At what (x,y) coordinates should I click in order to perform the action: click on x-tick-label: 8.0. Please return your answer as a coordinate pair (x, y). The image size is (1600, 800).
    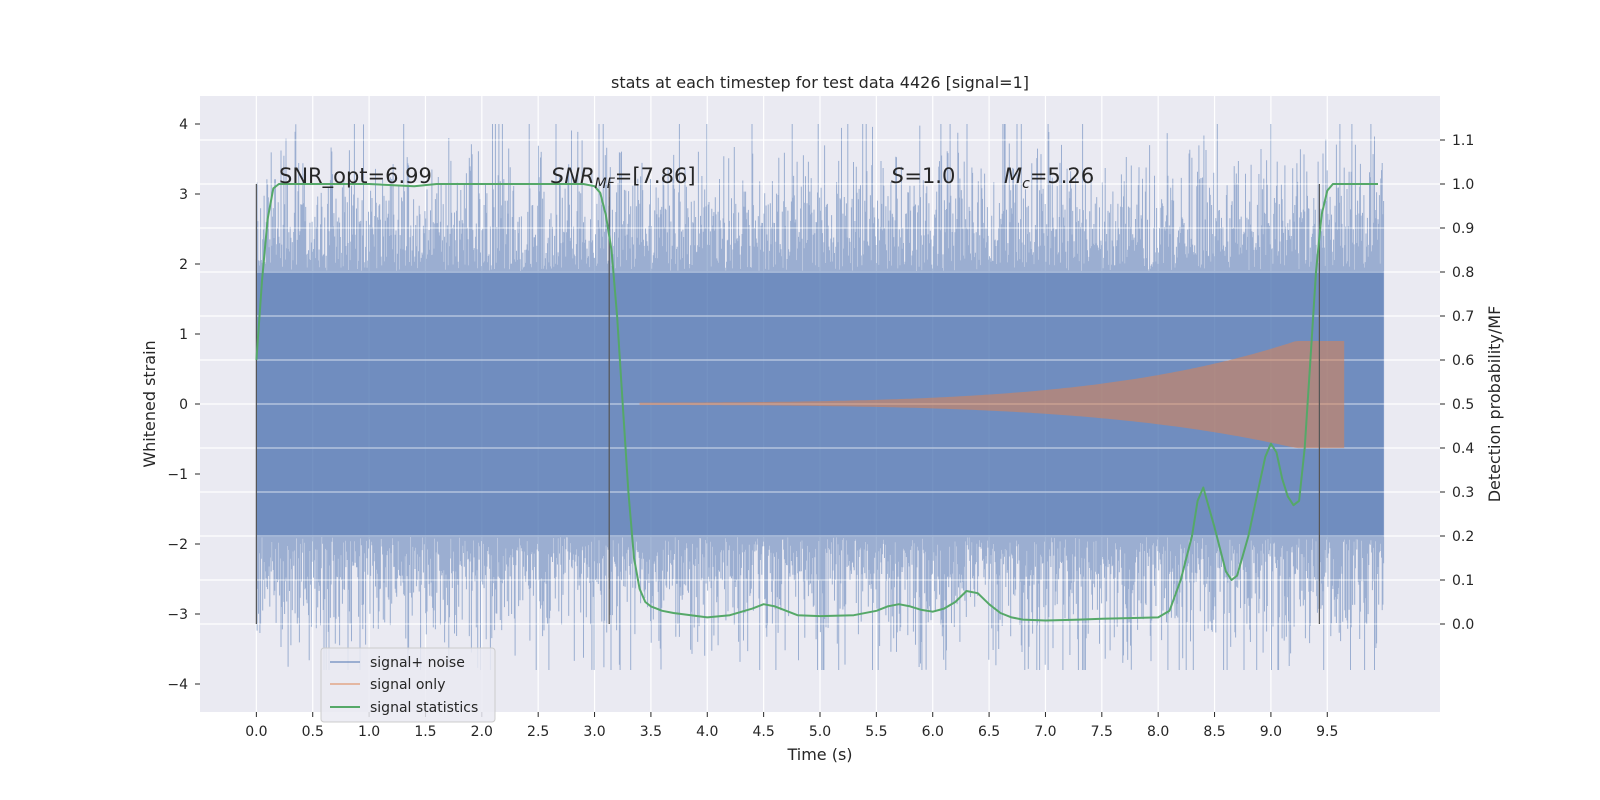
    Looking at the image, I should click on (1158, 732).